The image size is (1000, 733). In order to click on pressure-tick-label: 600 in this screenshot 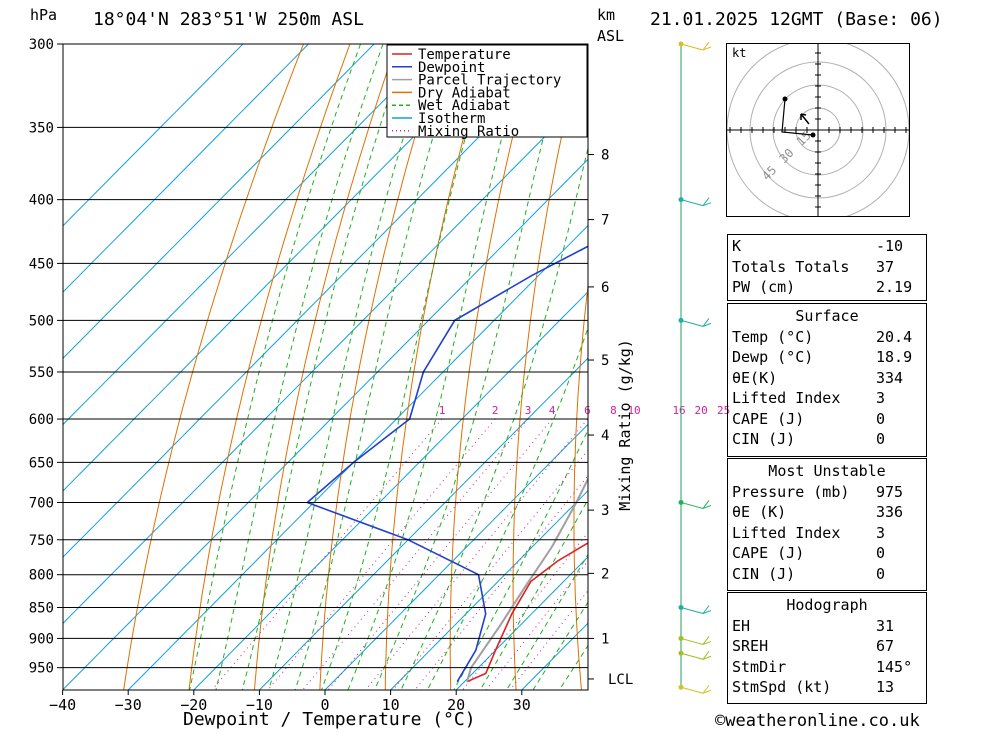, I will do `click(41, 420)`.